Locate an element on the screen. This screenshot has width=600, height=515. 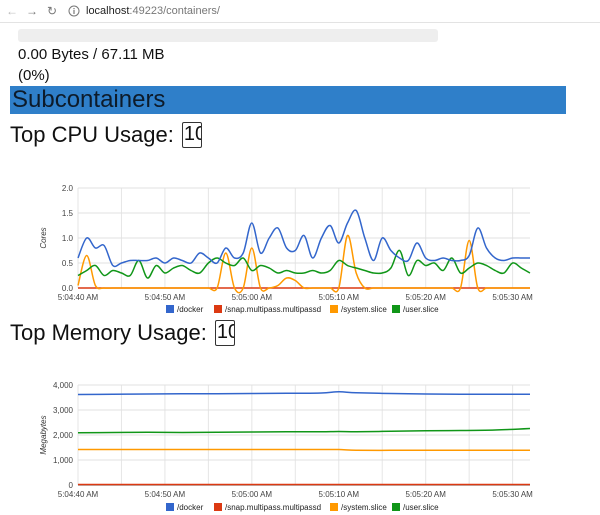
y-tick-label: 2.0 is located at coordinates (68, 188).